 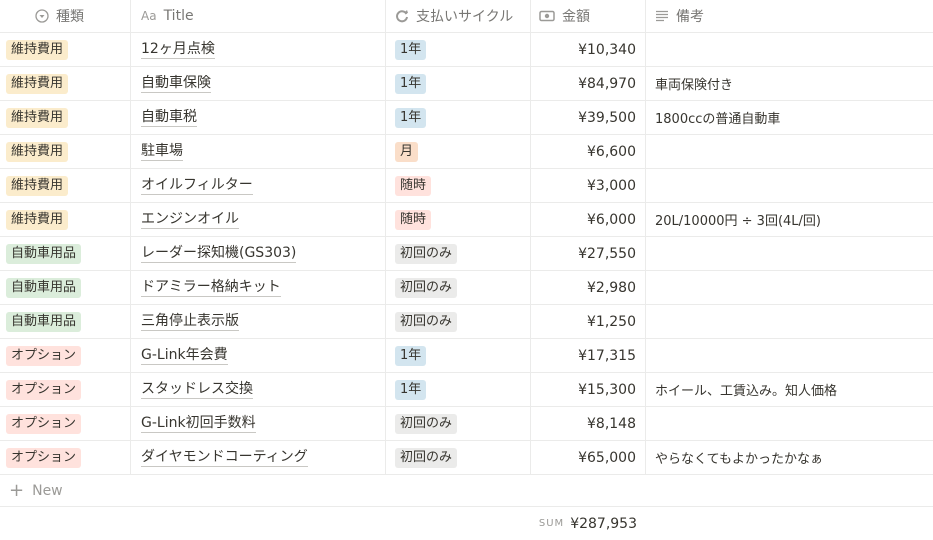 What do you see at coordinates (789, 117) in the screenshot?
I see `note-cell: 1800ccの普通自動車` at bounding box center [789, 117].